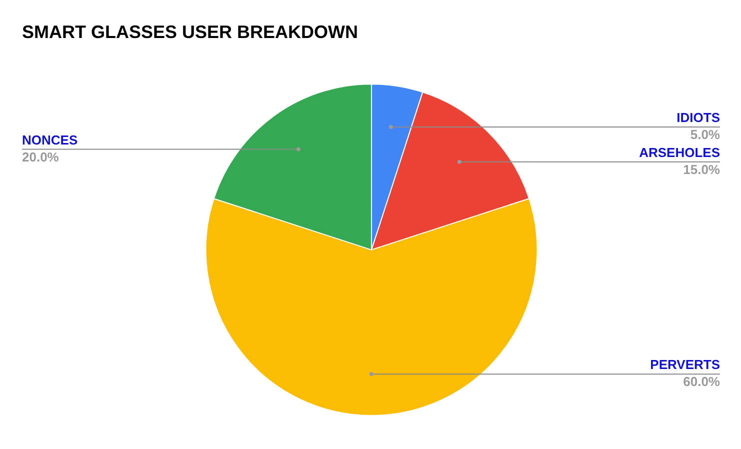 This screenshot has height=449, width=741. Describe the element at coordinates (685, 364) in the screenshot. I see `slice-label: PERVERTS` at that location.